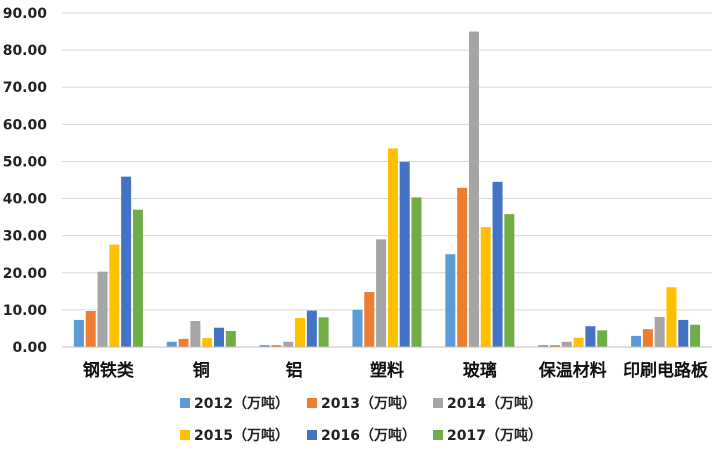 Image resolution: width=714 pixels, height=461 pixels. What do you see at coordinates (387, 370) in the screenshot?
I see `x-tick-label: 塑料` at bounding box center [387, 370].